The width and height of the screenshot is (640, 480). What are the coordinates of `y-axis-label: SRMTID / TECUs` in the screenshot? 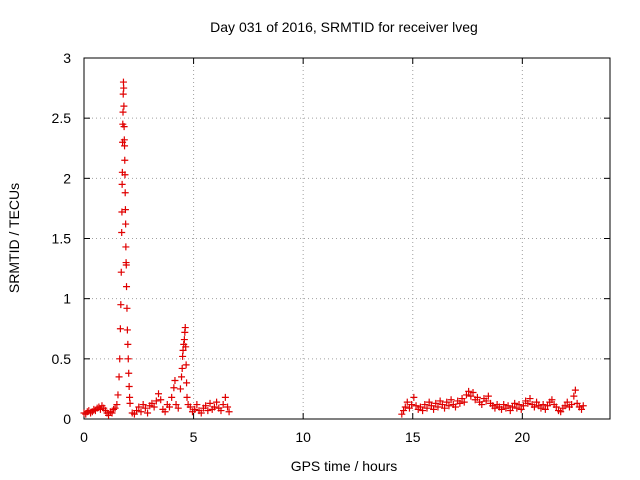 It's located at (14, 238).